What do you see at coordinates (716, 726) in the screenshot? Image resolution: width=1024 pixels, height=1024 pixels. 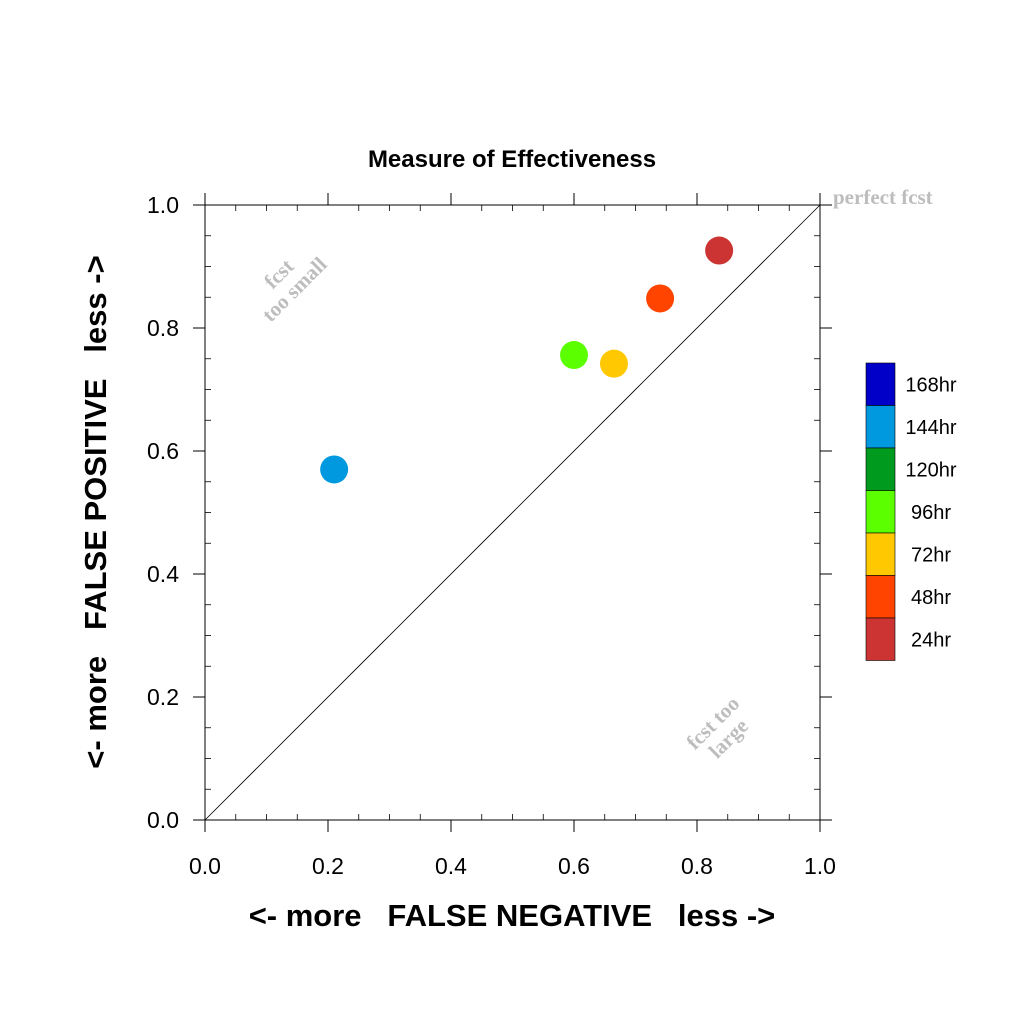 I see `too-large-annotation: fcst too large` at bounding box center [716, 726].